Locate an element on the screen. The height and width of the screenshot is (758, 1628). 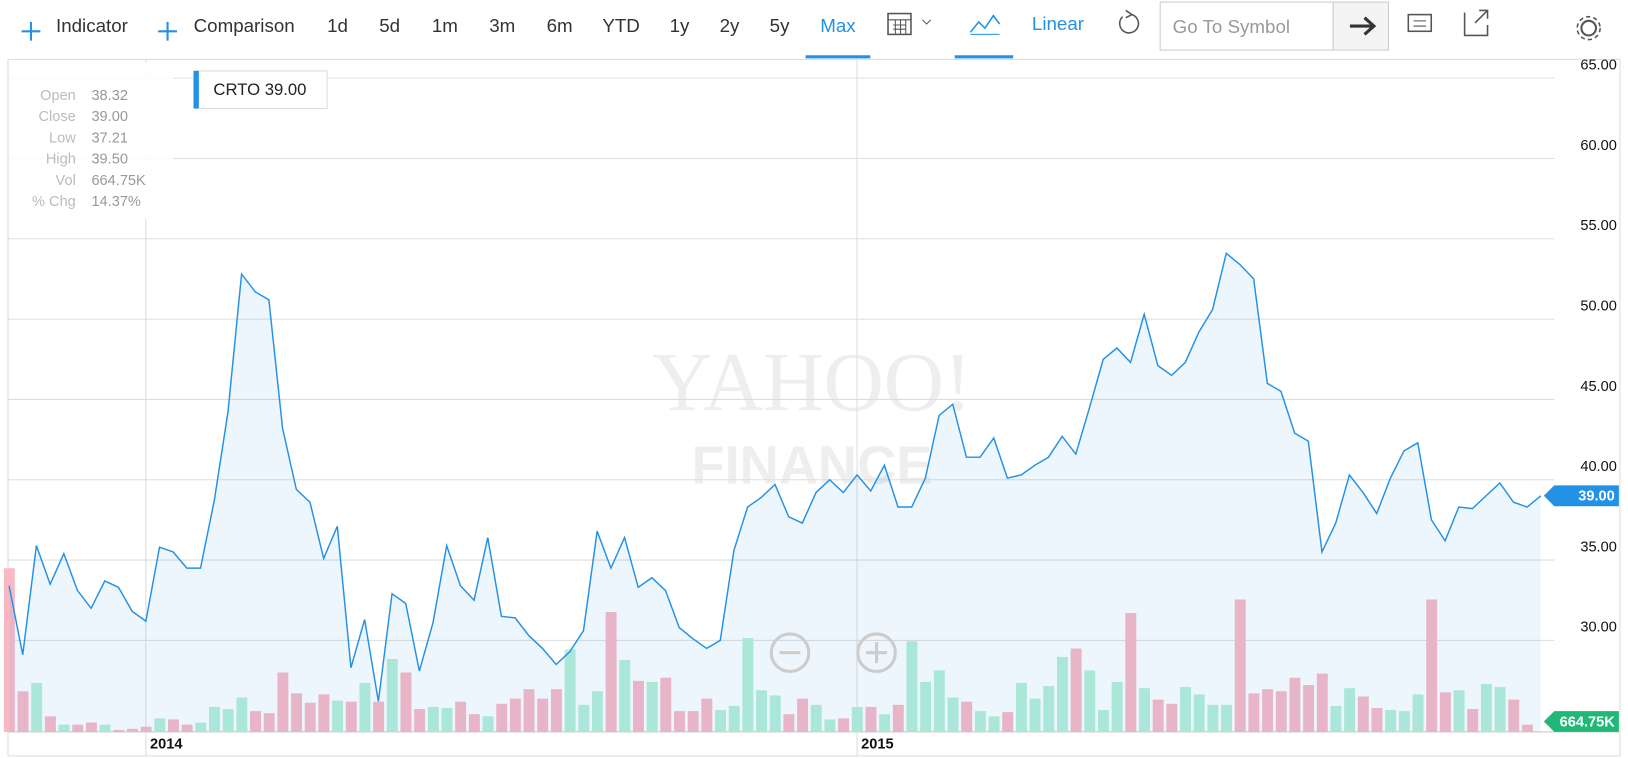
info-label: Vol is located at coordinates (66, 181).